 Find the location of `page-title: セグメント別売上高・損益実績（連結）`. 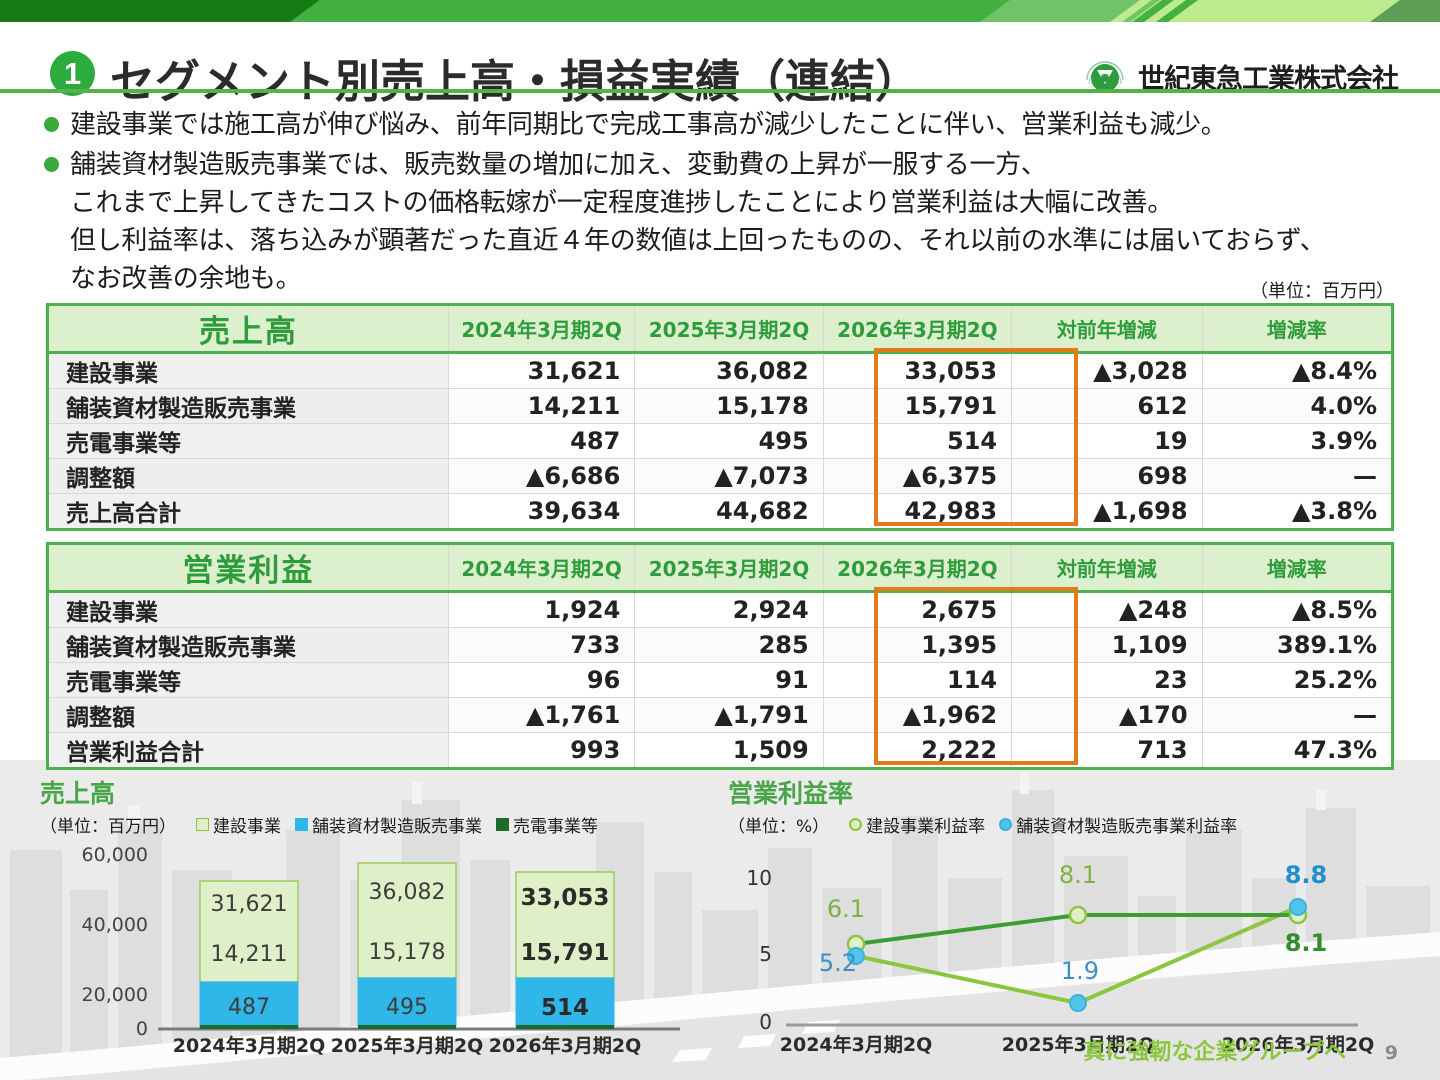

page-title: セグメント別売上高・損益実績（連結） is located at coordinates (515, 81).